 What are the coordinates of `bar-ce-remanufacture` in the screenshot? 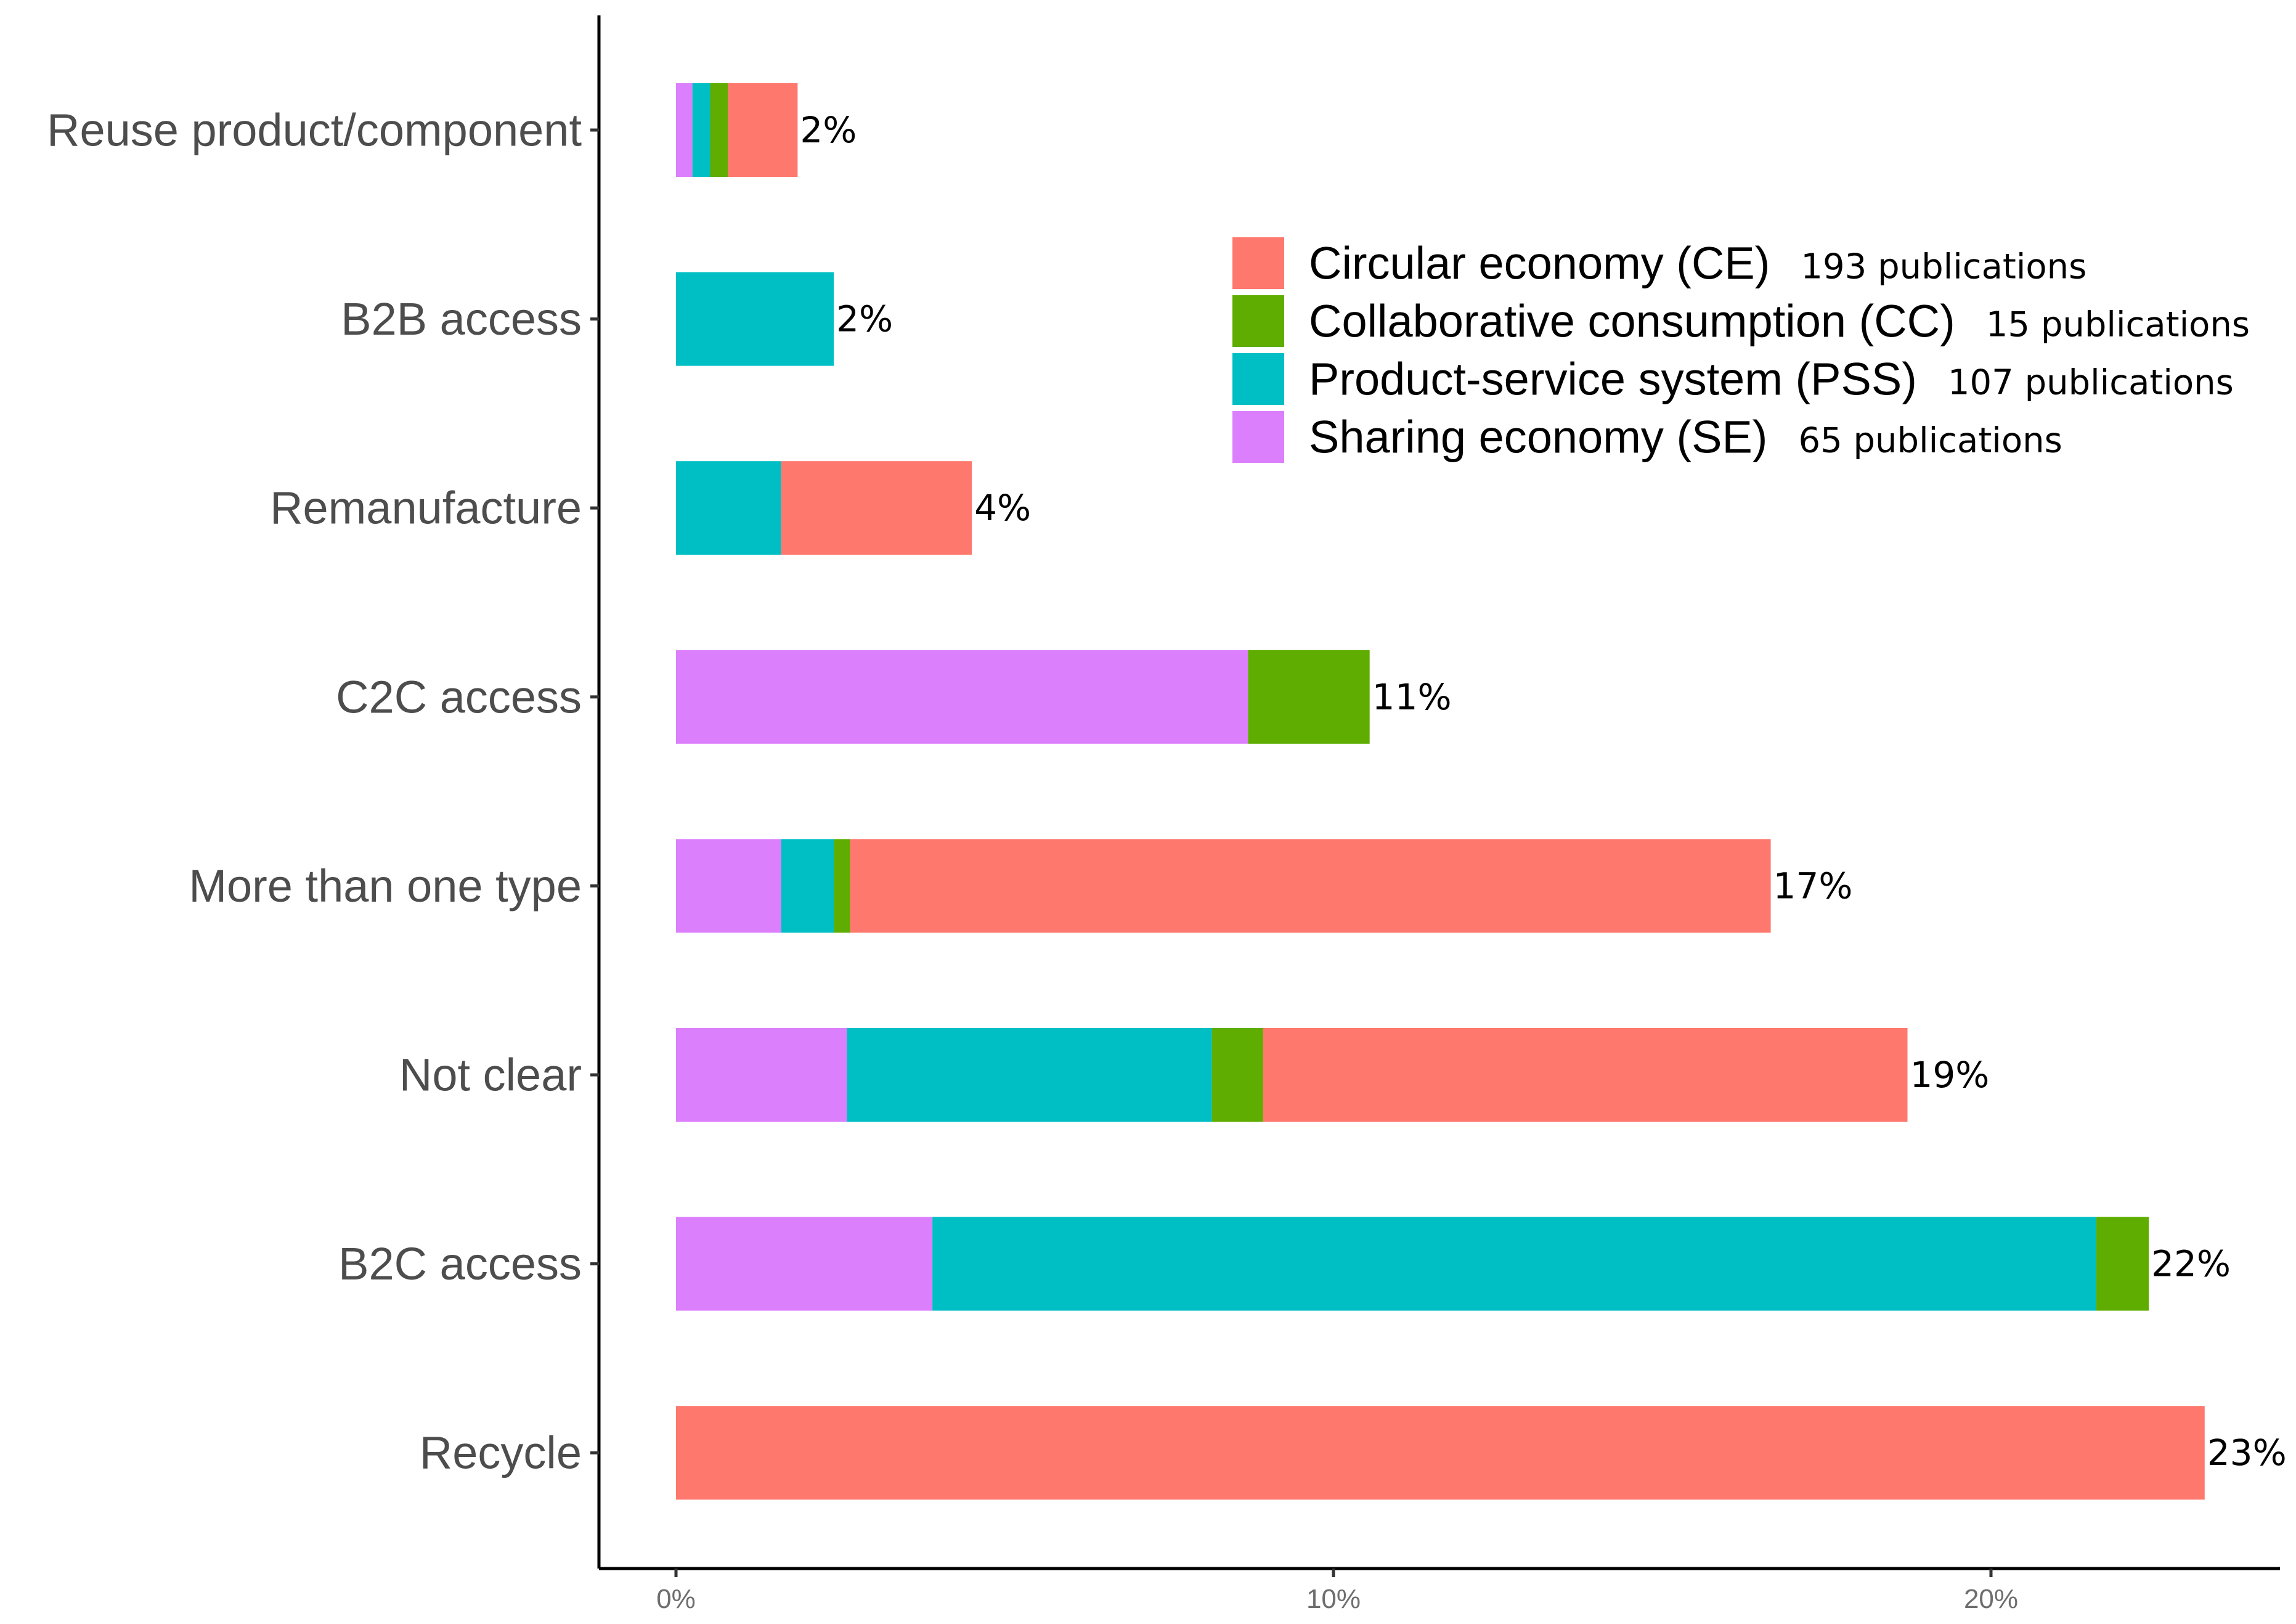 It's located at (876, 508).